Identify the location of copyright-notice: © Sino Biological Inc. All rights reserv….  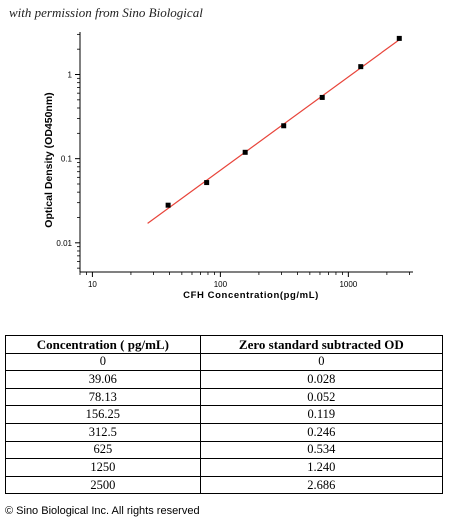
(102, 511).